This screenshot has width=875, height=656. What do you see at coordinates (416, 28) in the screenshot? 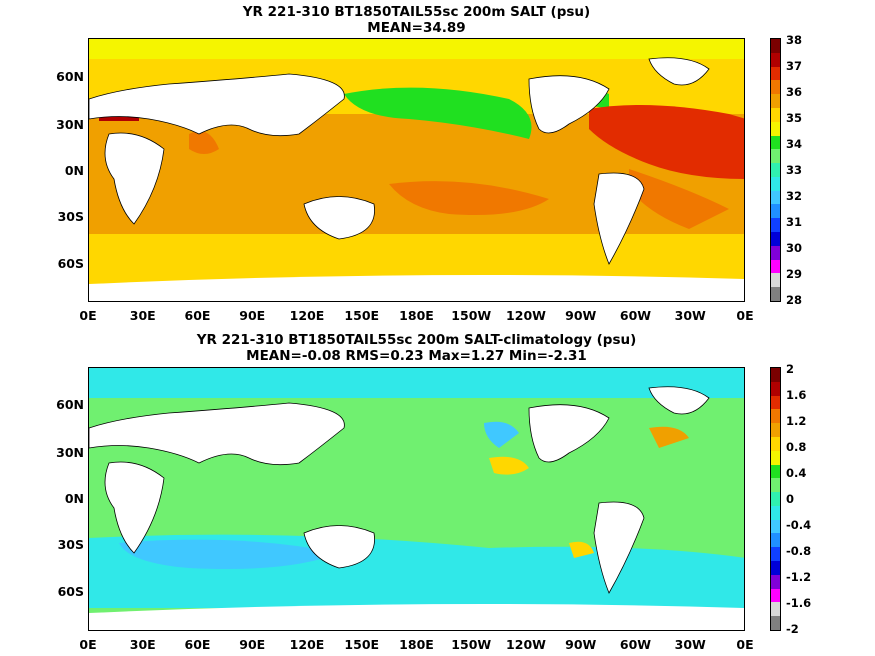
I see `map-subtitle-mean: MEAN=34.89` at bounding box center [416, 28].